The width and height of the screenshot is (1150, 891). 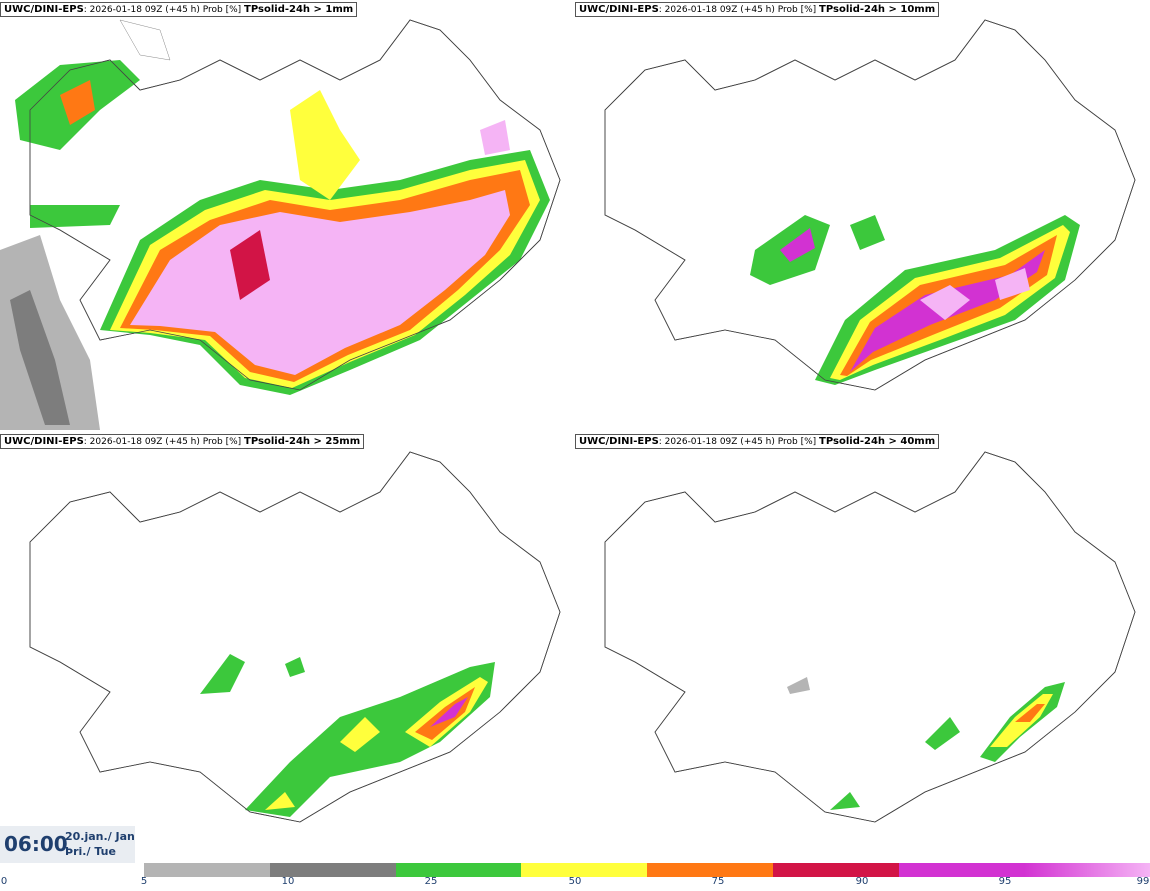 I want to click on colorbar-tick-label: 5, so click(x=144, y=881).